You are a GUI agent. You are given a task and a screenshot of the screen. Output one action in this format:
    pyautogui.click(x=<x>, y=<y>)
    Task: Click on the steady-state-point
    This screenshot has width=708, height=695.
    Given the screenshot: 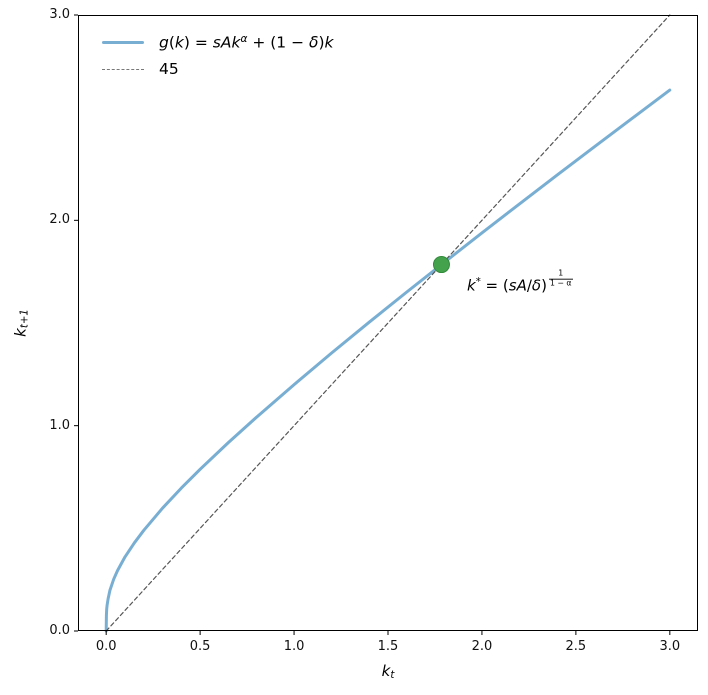 What is the action you would take?
    pyautogui.click(x=441, y=265)
    